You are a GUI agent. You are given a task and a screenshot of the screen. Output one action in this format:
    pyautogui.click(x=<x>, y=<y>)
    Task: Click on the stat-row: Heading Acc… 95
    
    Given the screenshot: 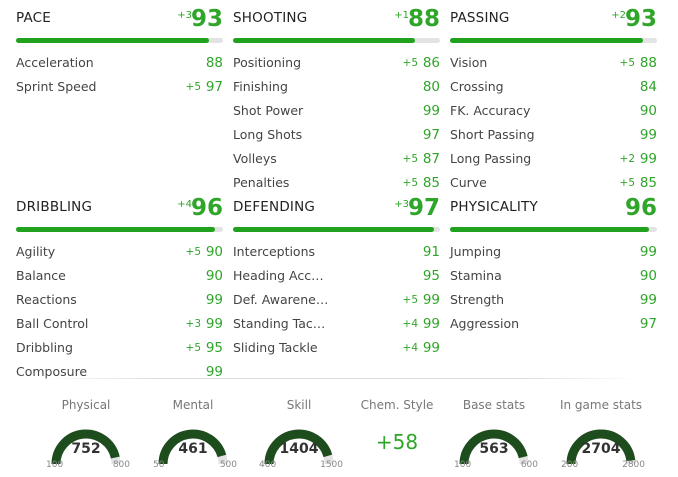 What is the action you would take?
    pyautogui.click(x=336, y=277)
    